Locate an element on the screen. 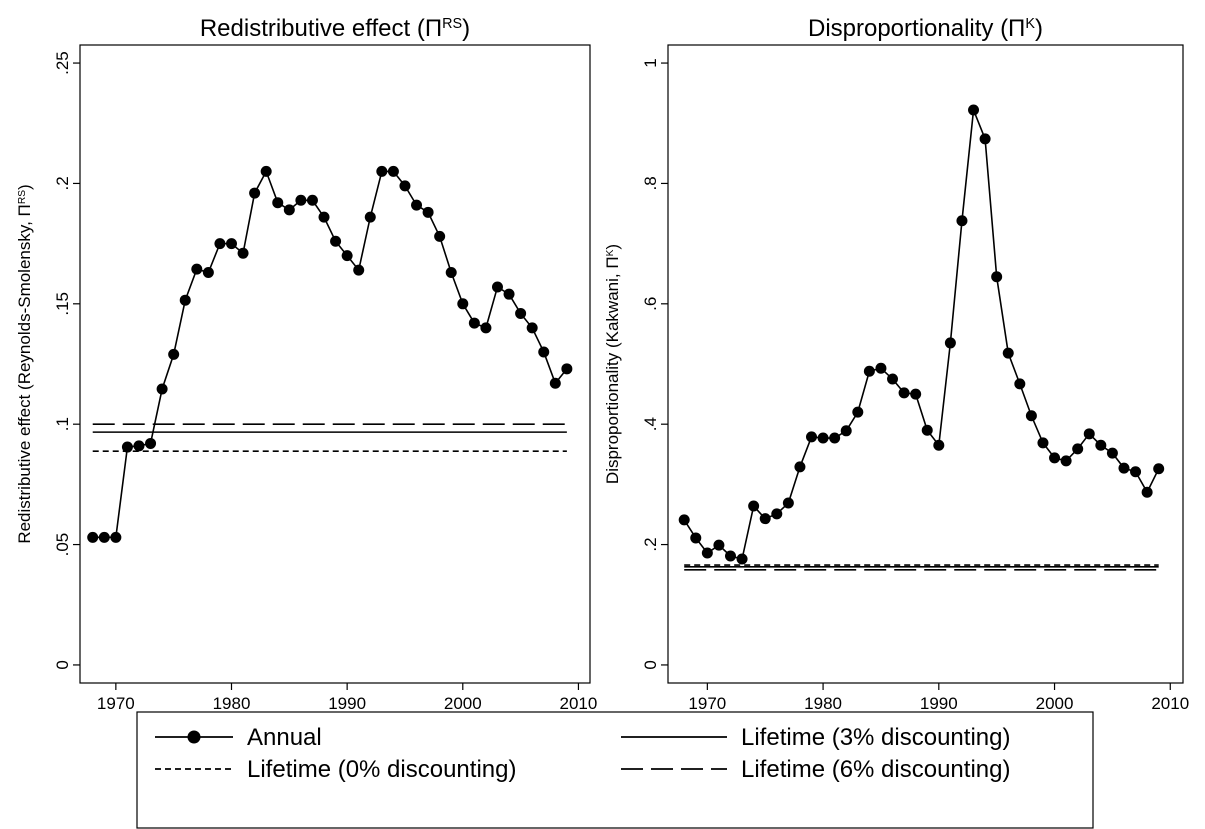 Image resolution: width=1205 pixels, height=829 pixels. legend-box is located at coordinates (615, 770).